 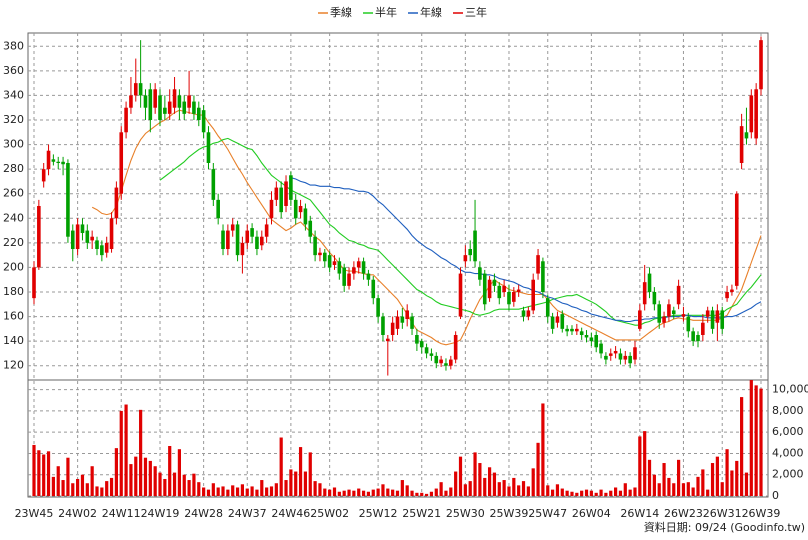 What do you see at coordinates (13, 365) in the screenshot?
I see `y-tick-label: 120` at bounding box center [13, 365].